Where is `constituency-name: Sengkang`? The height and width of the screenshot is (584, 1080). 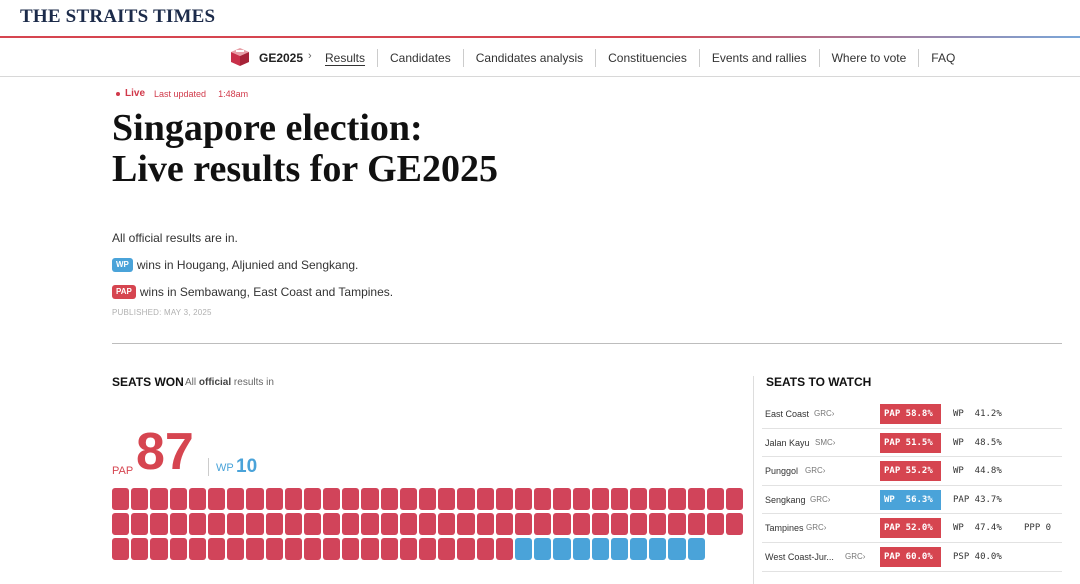
constituency-name: Sengkang is located at coordinates (785, 499).